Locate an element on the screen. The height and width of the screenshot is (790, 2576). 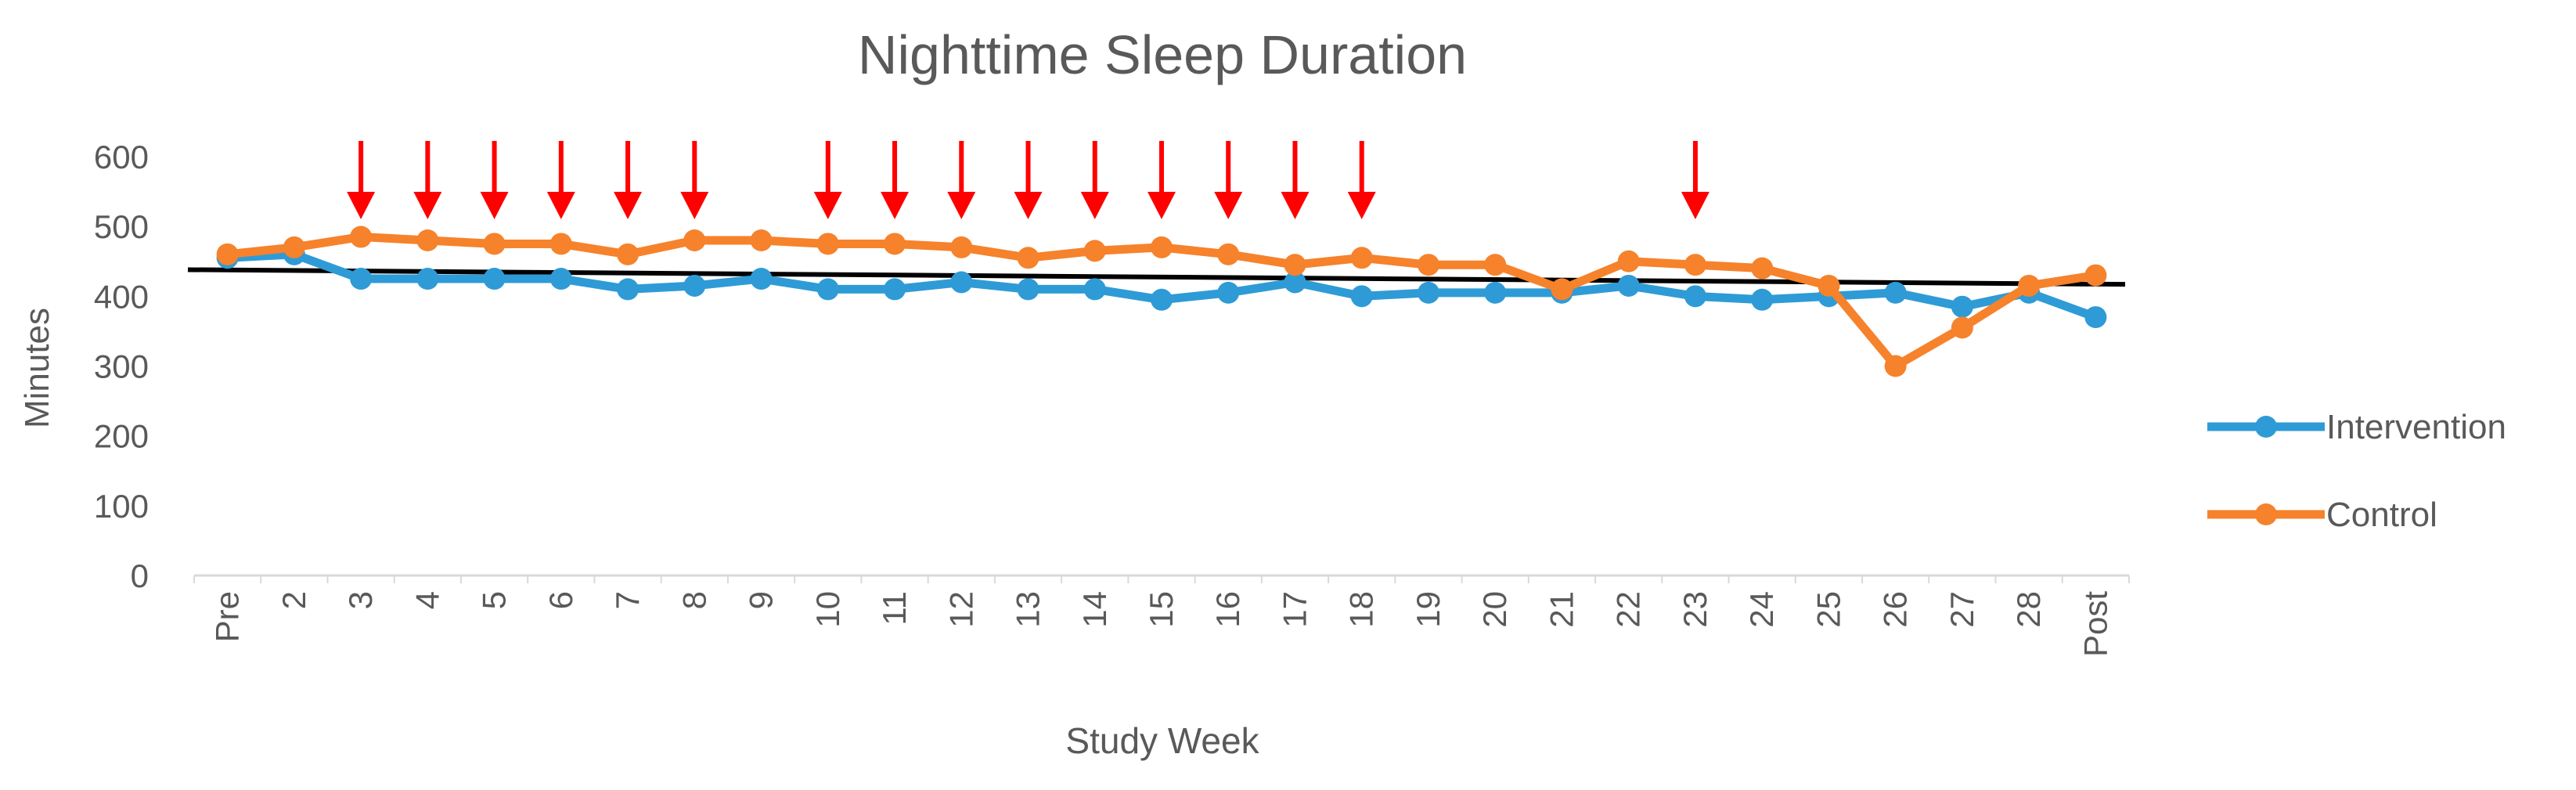
y-tick-label: 500 is located at coordinates (121, 226).